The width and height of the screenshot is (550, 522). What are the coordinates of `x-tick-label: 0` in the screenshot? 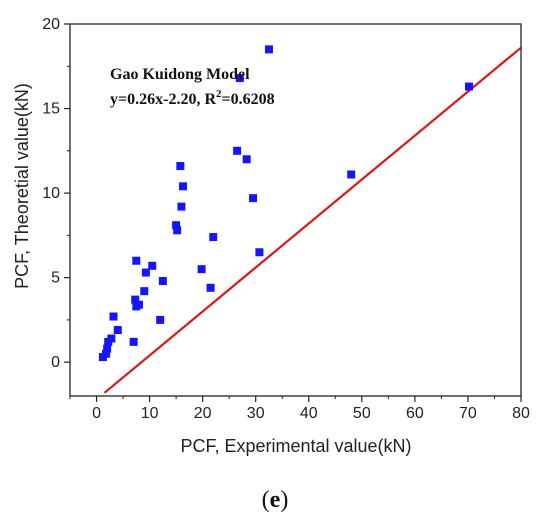 It's located at (96, 413).